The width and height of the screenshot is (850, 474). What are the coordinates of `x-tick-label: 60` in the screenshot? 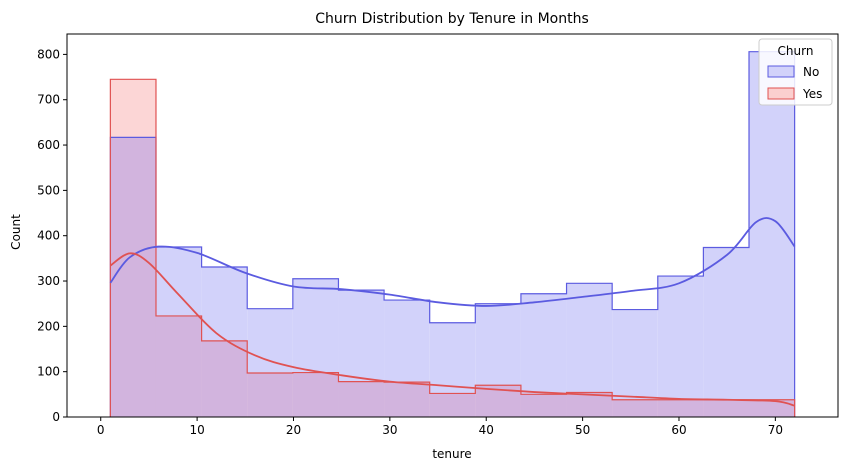 It's located at (678, 430).